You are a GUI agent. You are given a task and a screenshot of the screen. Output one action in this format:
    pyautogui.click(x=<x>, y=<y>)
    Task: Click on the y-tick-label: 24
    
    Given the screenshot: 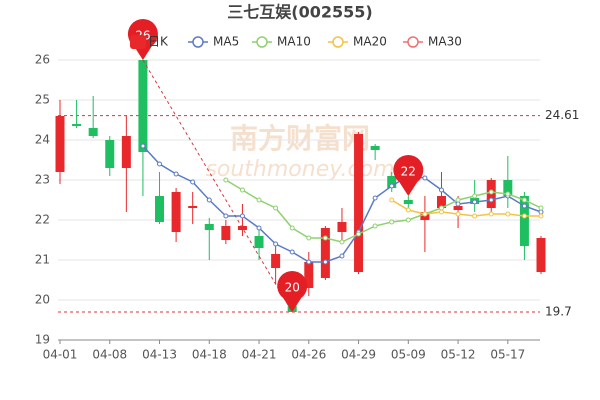 What is the action you would take?
    pyautogui.click(x=42, y=140)
    